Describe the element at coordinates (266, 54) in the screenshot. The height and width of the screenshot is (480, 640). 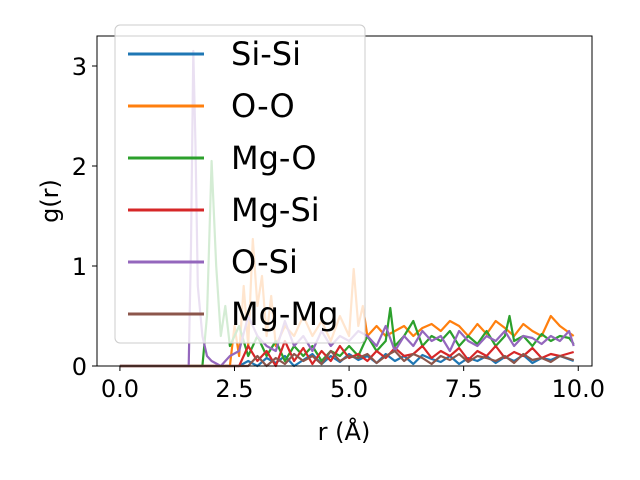
I see `legend-label: Si-Si` at that location.